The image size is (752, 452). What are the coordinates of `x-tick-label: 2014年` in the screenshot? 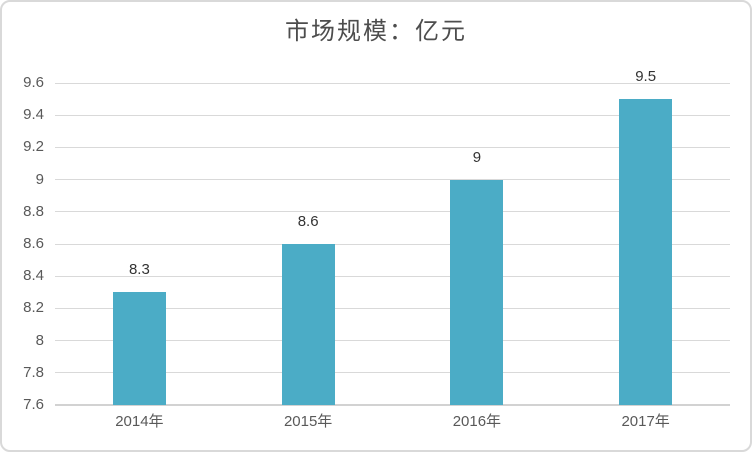 It's located at (139, 421).